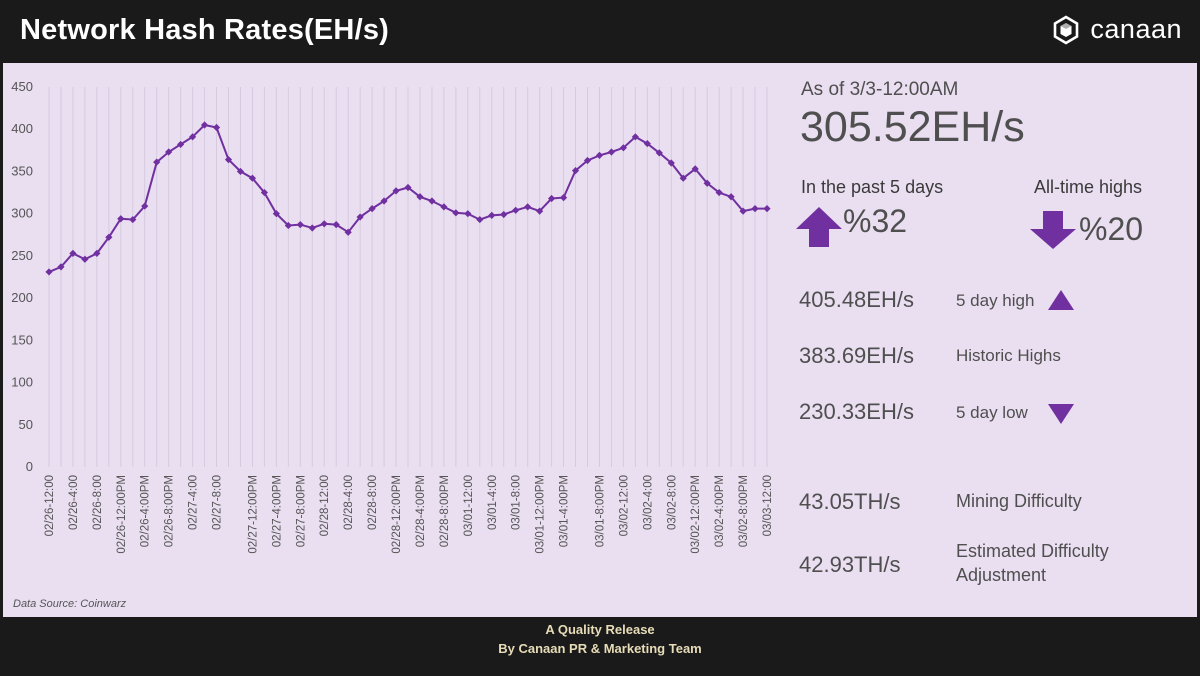  Describe the element at coordinates (1136, 29) in the screenshot. I see `brand-name: canaan` at that location.